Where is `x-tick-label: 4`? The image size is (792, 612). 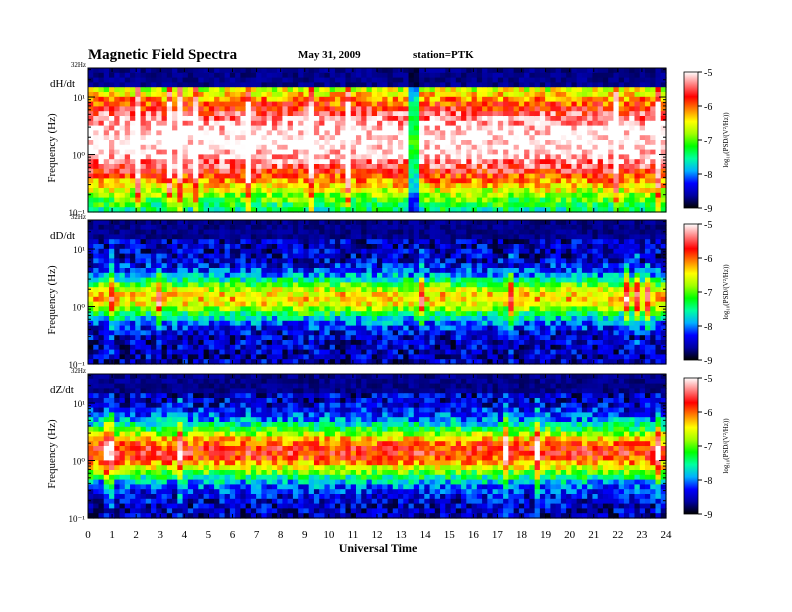 x-tick-label: 4 is located at coordinates (185, 535).